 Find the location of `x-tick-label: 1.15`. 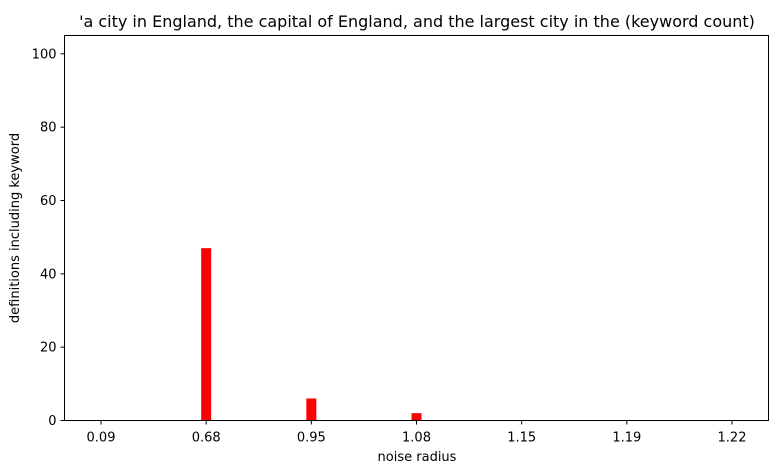

x-tick-label: 1.15 is located at coordinates (521, 438).